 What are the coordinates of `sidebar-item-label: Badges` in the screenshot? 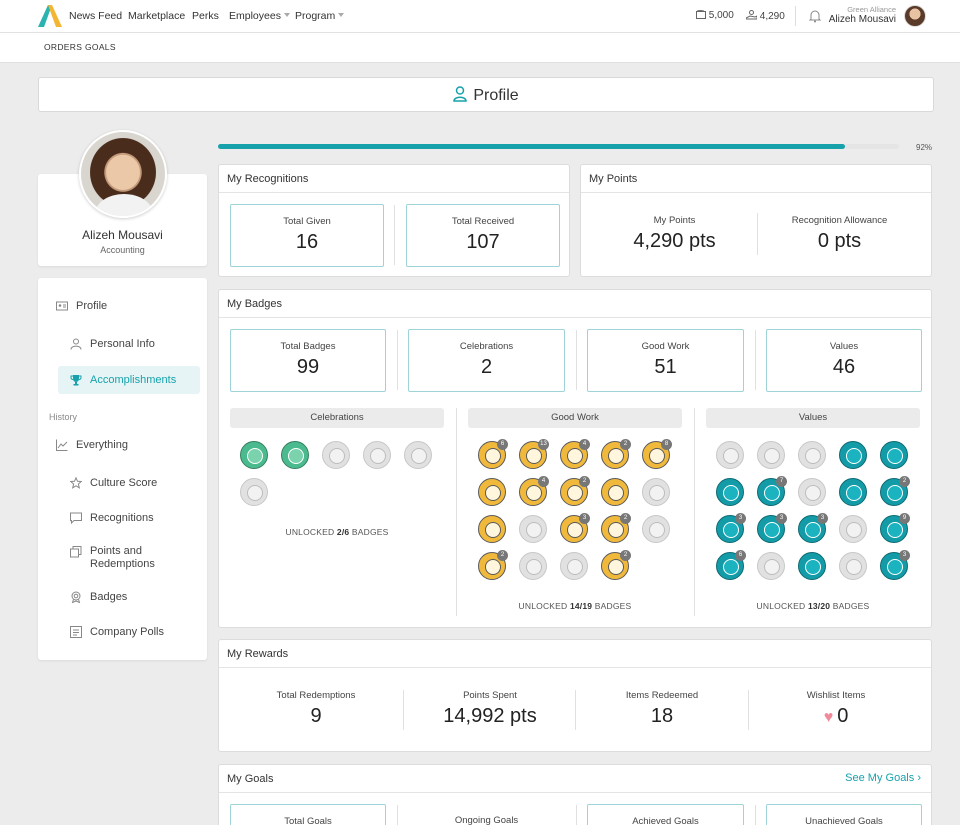 It's located at (109, 597).